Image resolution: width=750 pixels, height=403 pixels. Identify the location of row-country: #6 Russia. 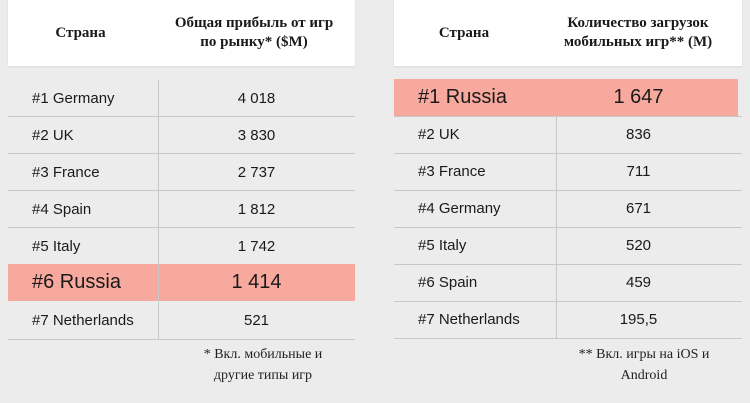
(76, 282).